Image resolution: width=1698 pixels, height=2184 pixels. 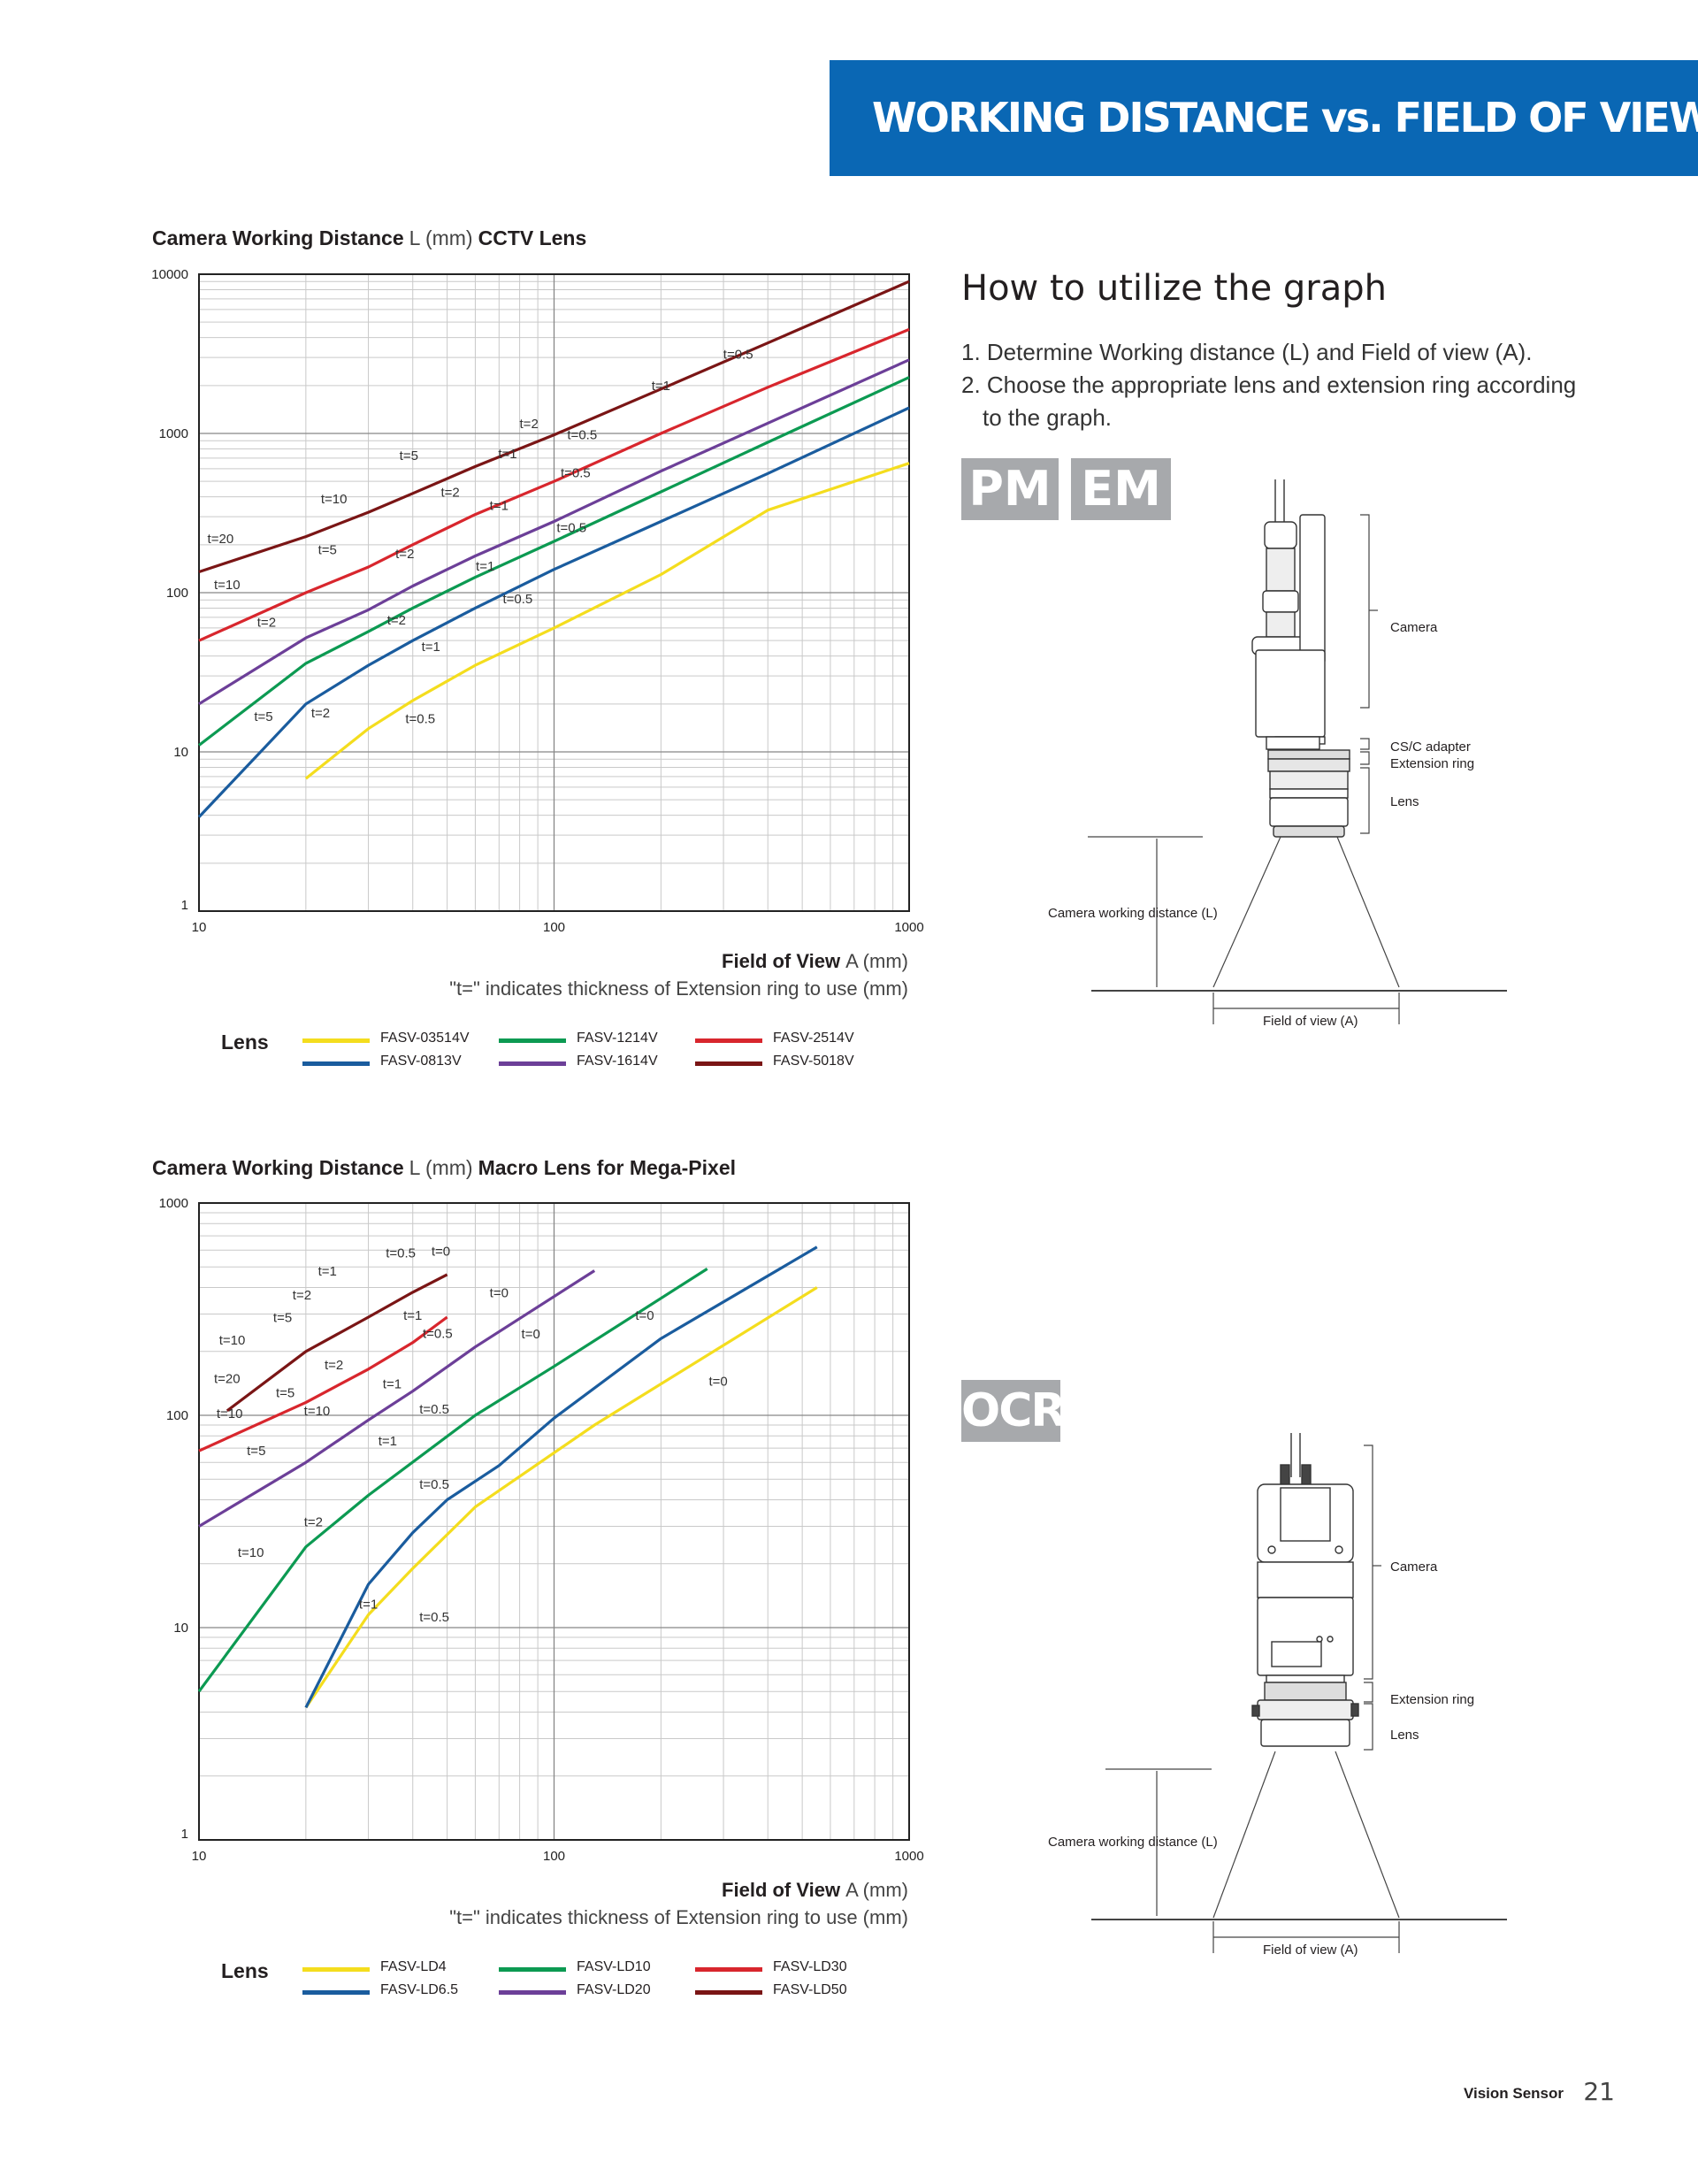 I want to click on diagram2-extension-label: Extension ring, so click(x=1432, y=1699).